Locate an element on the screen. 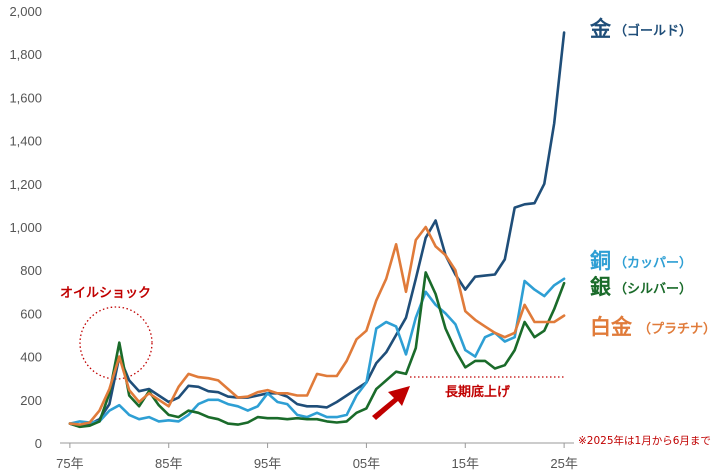 The image size is (722, 476). y-tick-label: 1,200 is located at coordinates (25, 184).